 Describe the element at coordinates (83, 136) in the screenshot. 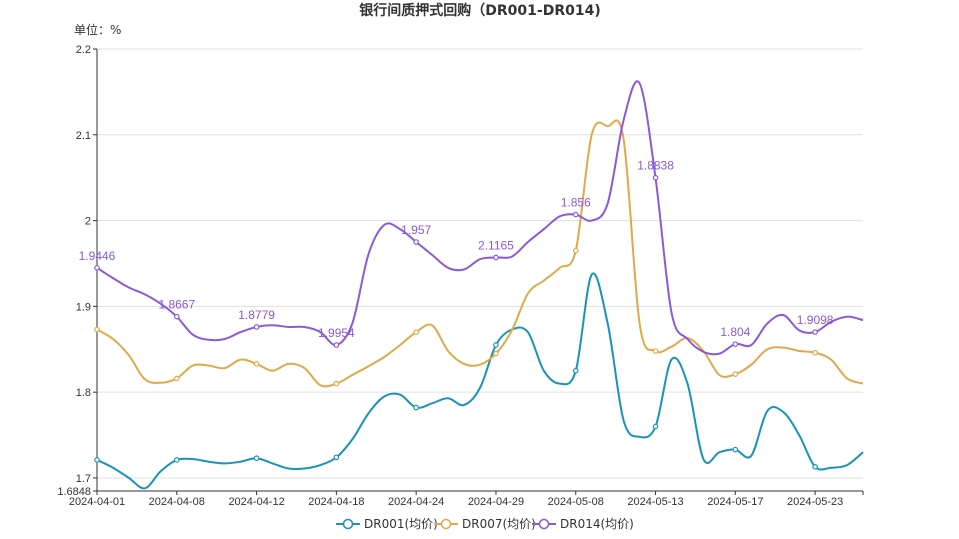

I see `y-tick-label: 2.1` at that location.